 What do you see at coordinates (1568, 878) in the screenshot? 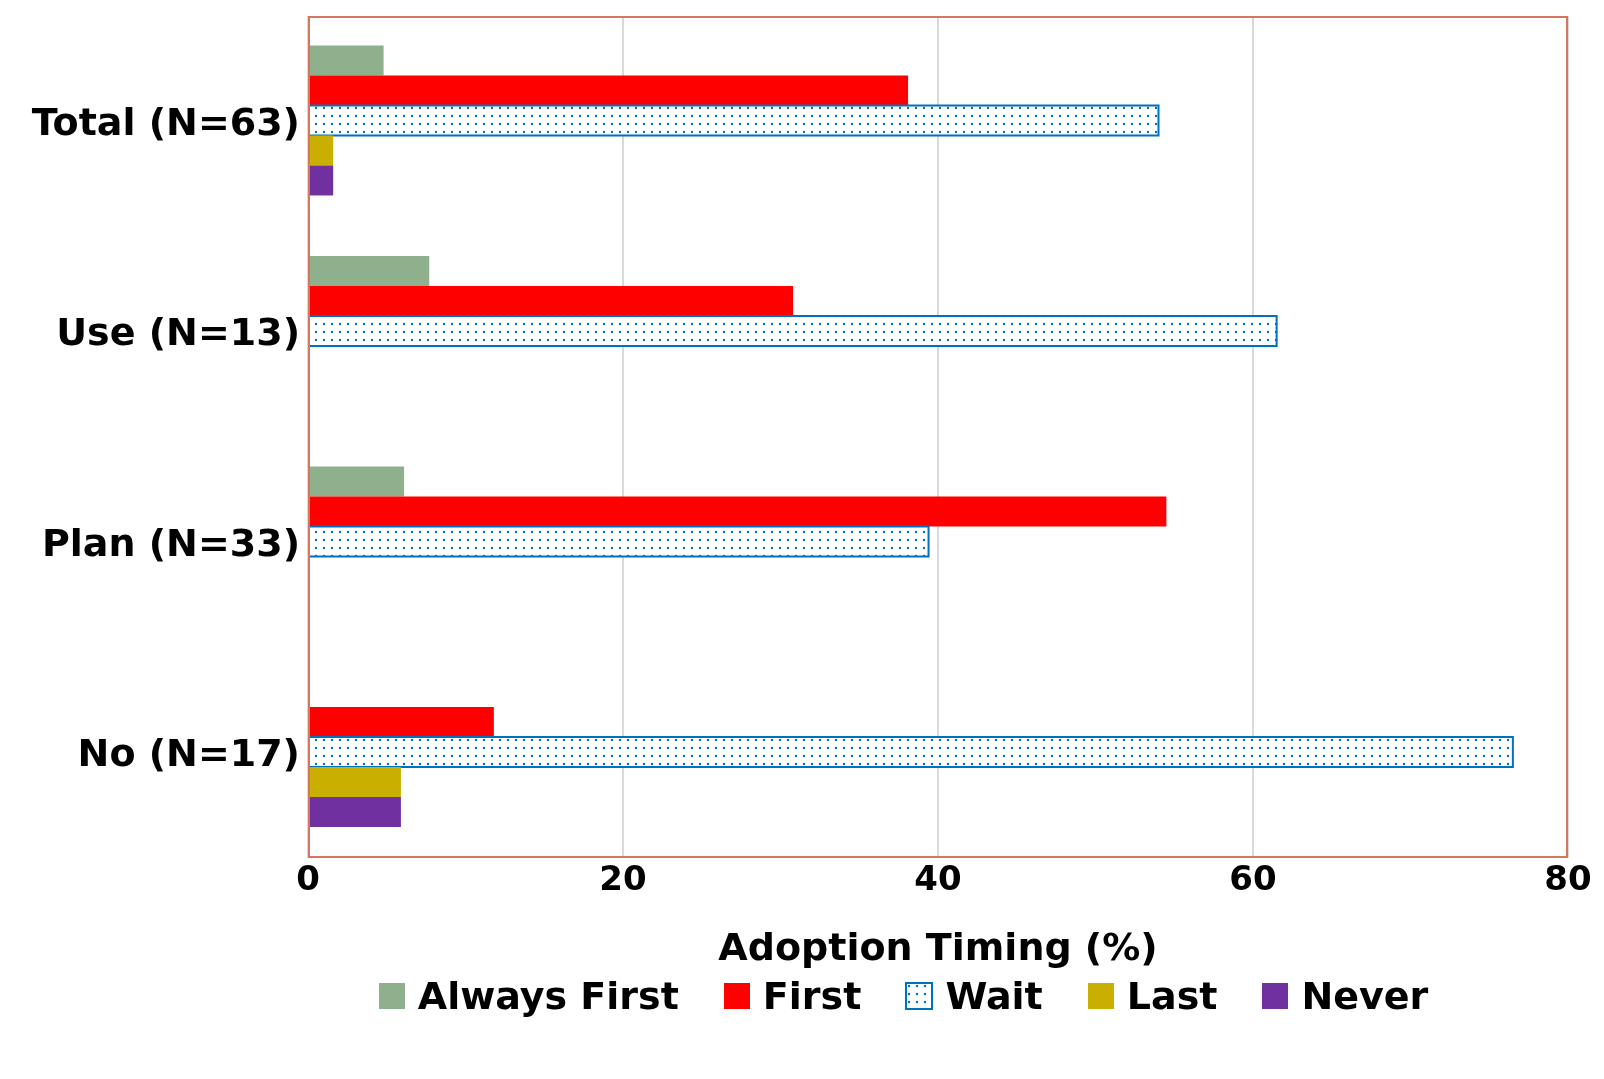
I see `x-tick-label: 80` at bounding box center [1568, 878].